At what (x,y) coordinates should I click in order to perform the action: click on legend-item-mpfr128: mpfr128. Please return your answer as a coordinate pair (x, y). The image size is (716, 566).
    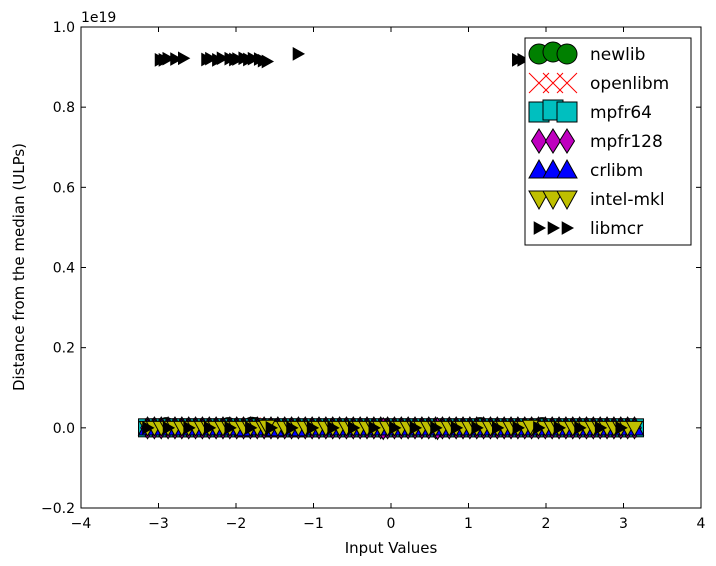
    Looking at the image, I should click on (596, 141).